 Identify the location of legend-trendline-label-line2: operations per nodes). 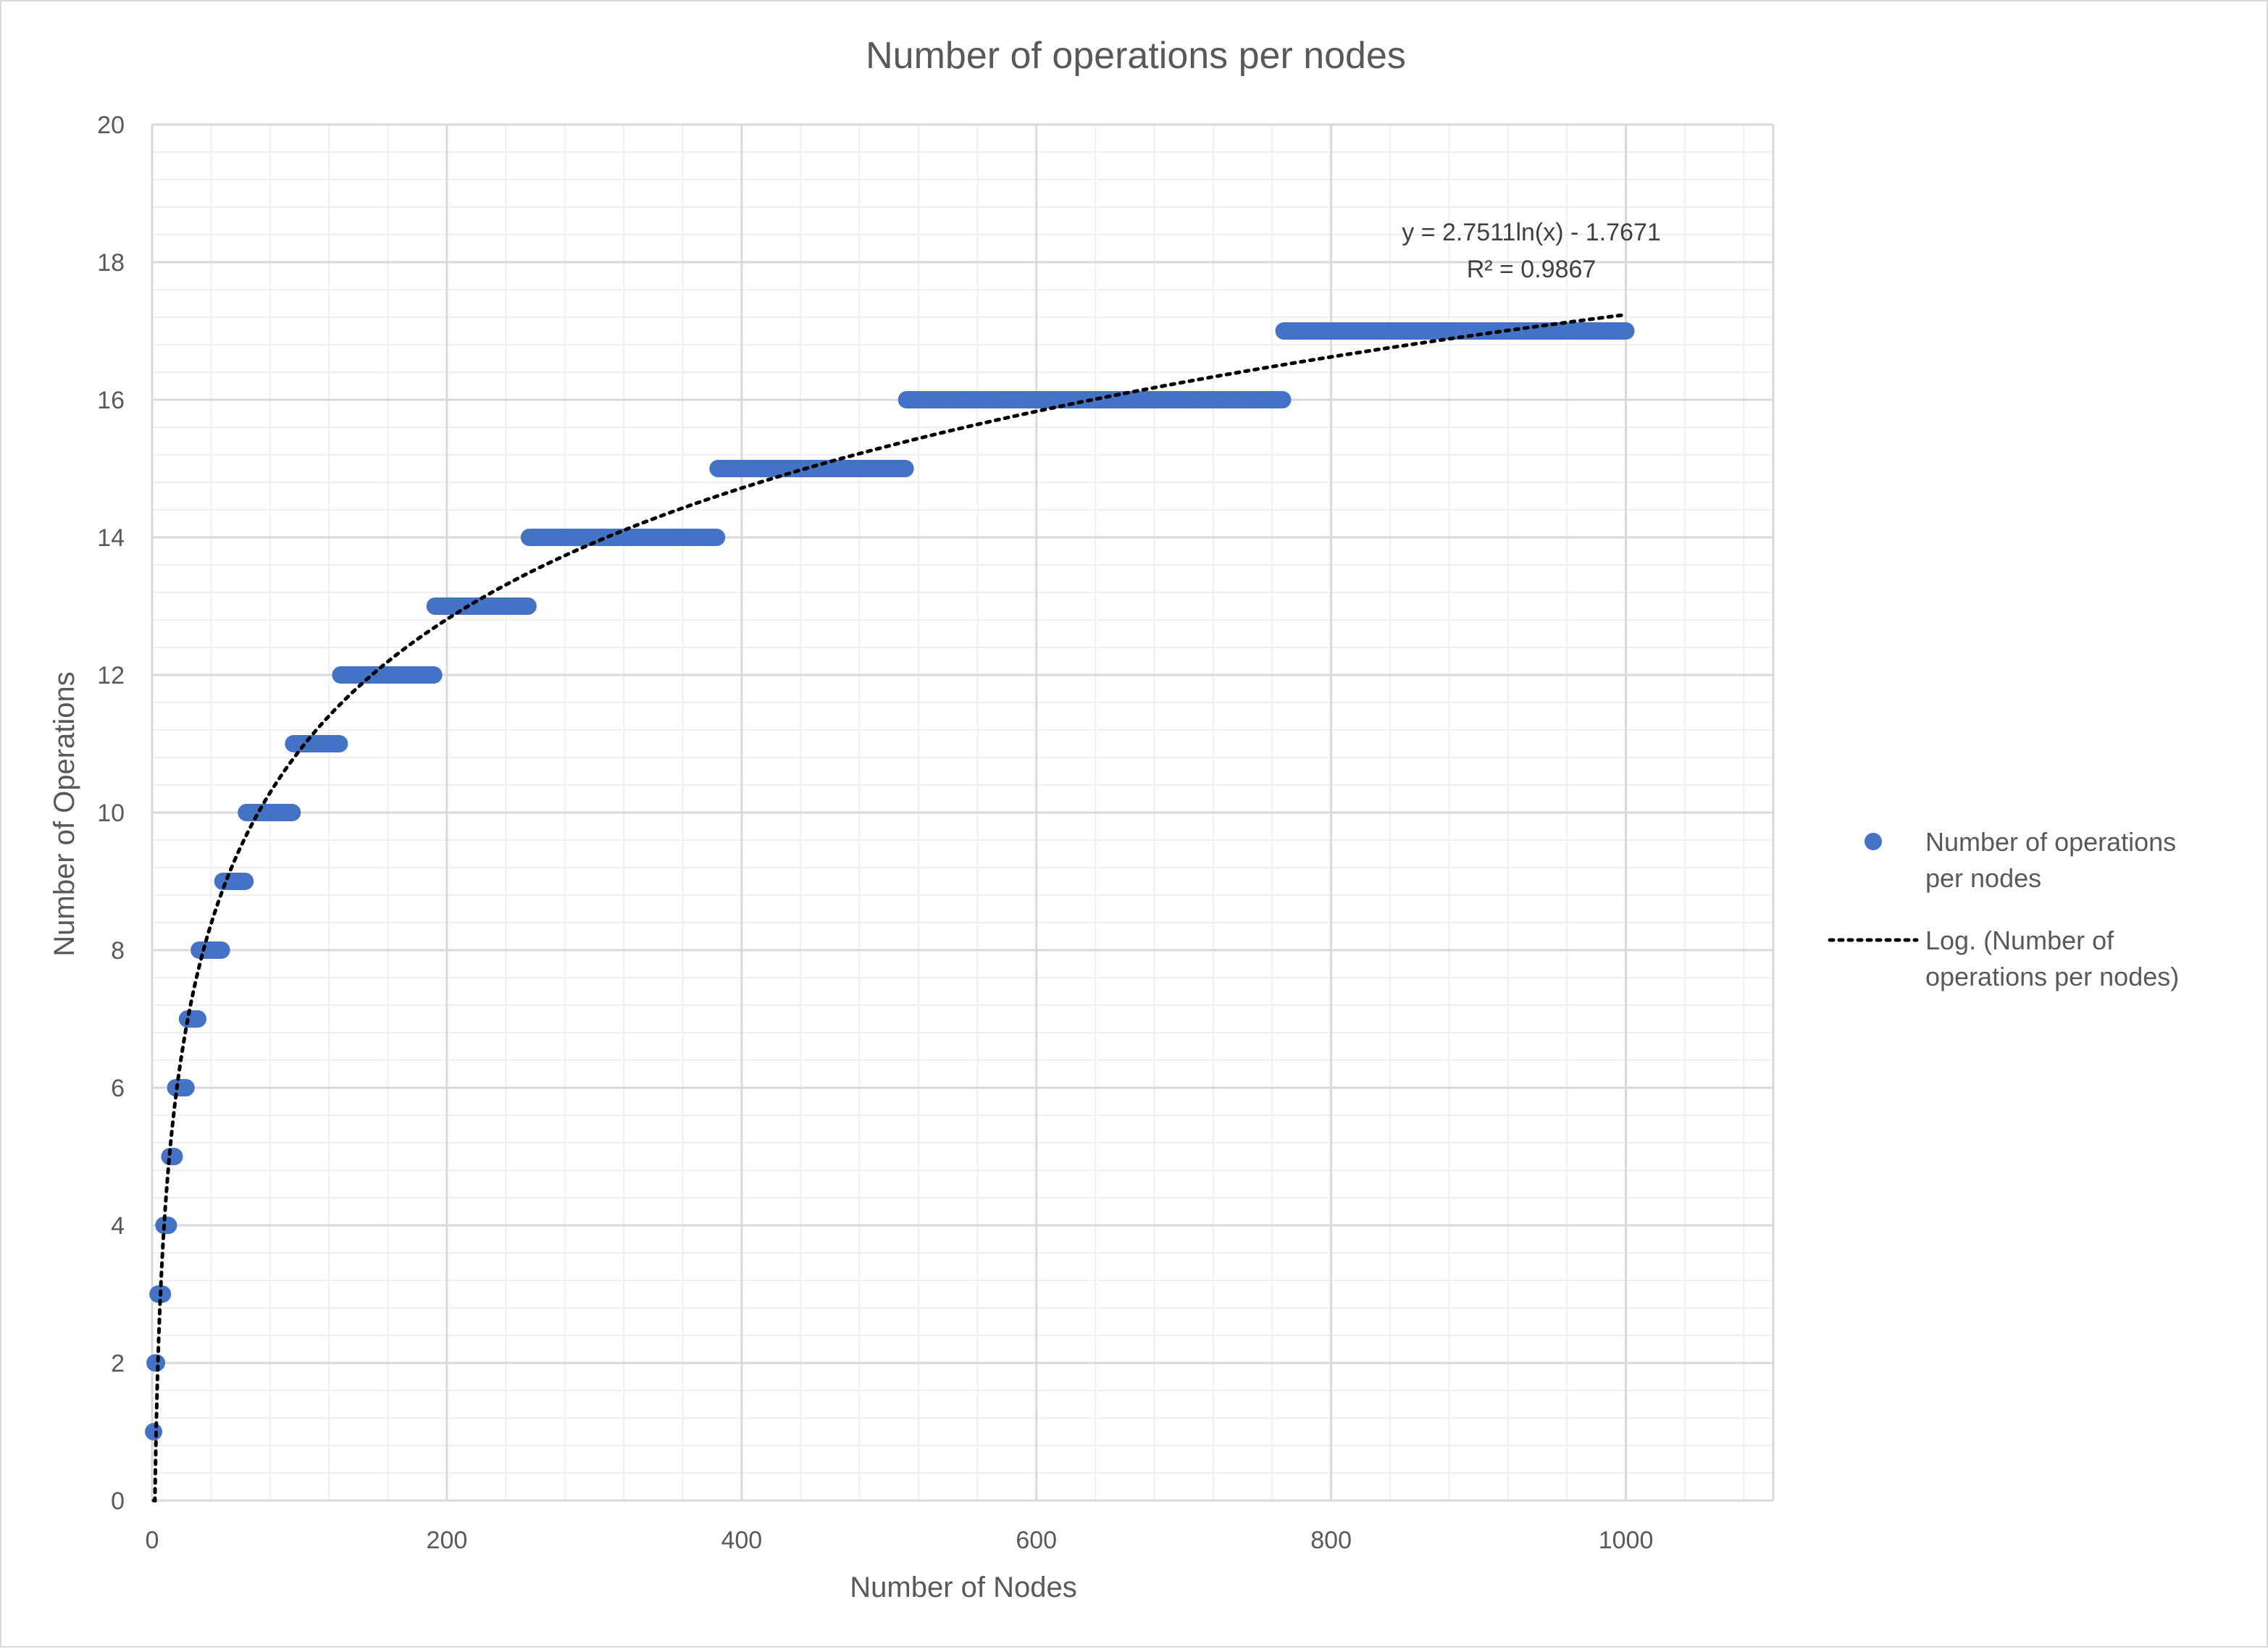
(2052, 976).